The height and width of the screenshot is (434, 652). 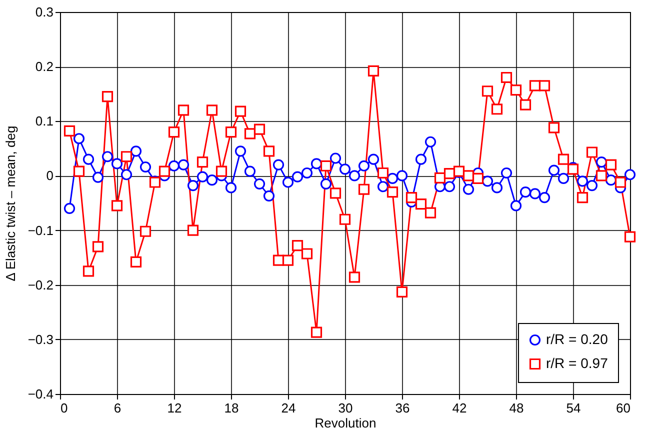 I want to click on x-tick-label: 24, so click(x=288, y=408).